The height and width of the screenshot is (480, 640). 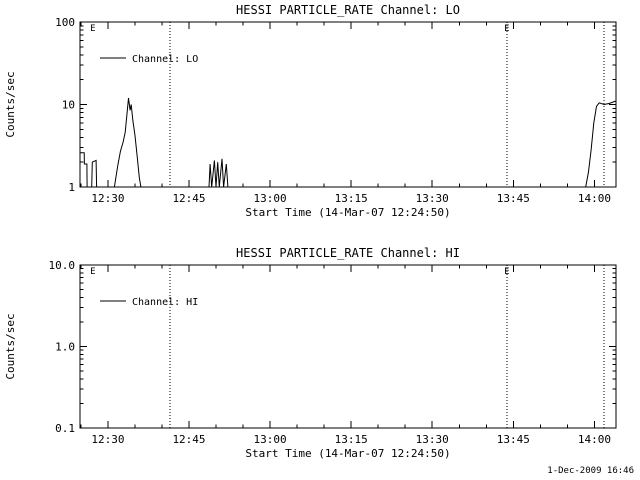 What do you see at coordinates (65, 428) in the screenshot?
I see `y-tick-label: 0.1` at bounding box center [65, 428].